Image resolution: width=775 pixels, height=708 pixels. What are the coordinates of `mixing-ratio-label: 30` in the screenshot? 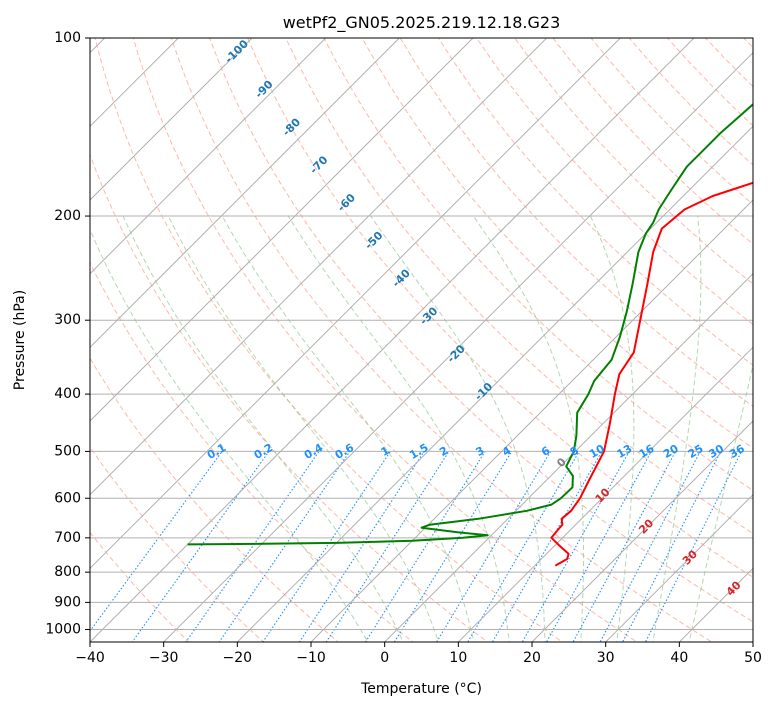 It's located at (716, 451).